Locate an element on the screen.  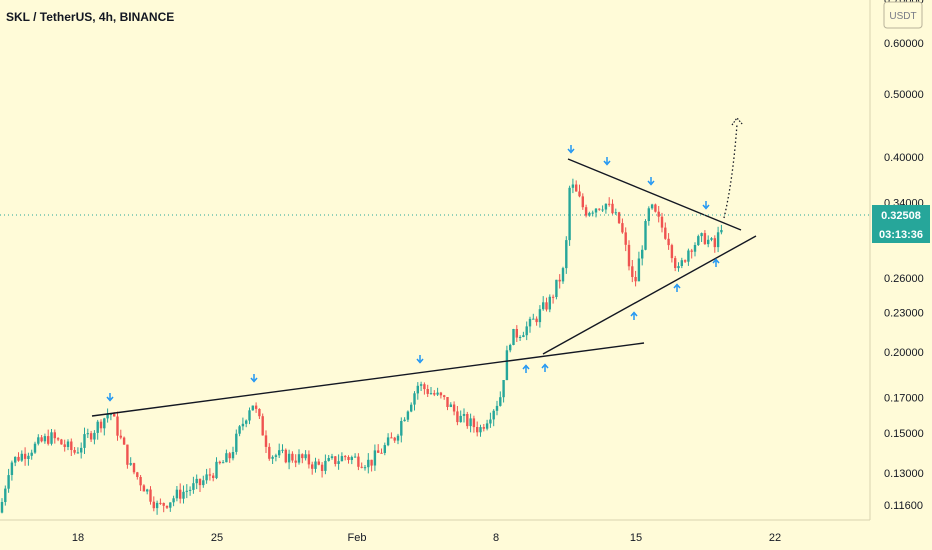
projection-dotted-line is located at coordinates (730, 171).